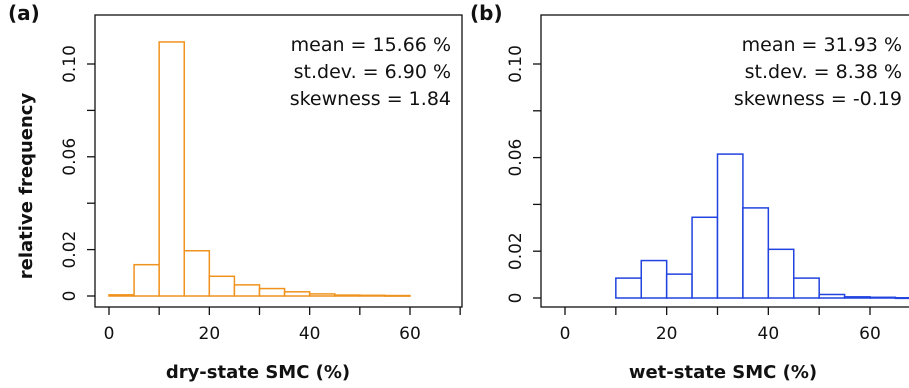  What do you see at coordinates (720, 325) in the screenshot?
I see `panel-b-x-axis: 0 20 40 60` at bounding box center [720, 325].